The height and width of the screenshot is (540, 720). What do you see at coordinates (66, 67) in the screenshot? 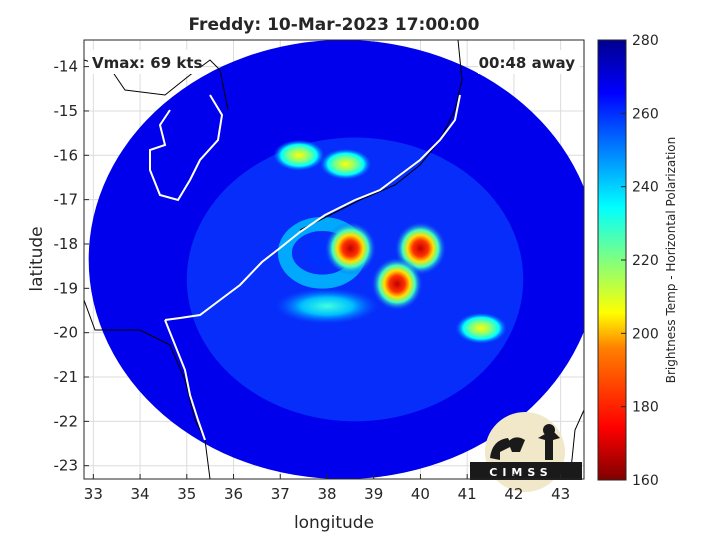
I see `y-tick-label: -14` at bounding box center [66, 67].